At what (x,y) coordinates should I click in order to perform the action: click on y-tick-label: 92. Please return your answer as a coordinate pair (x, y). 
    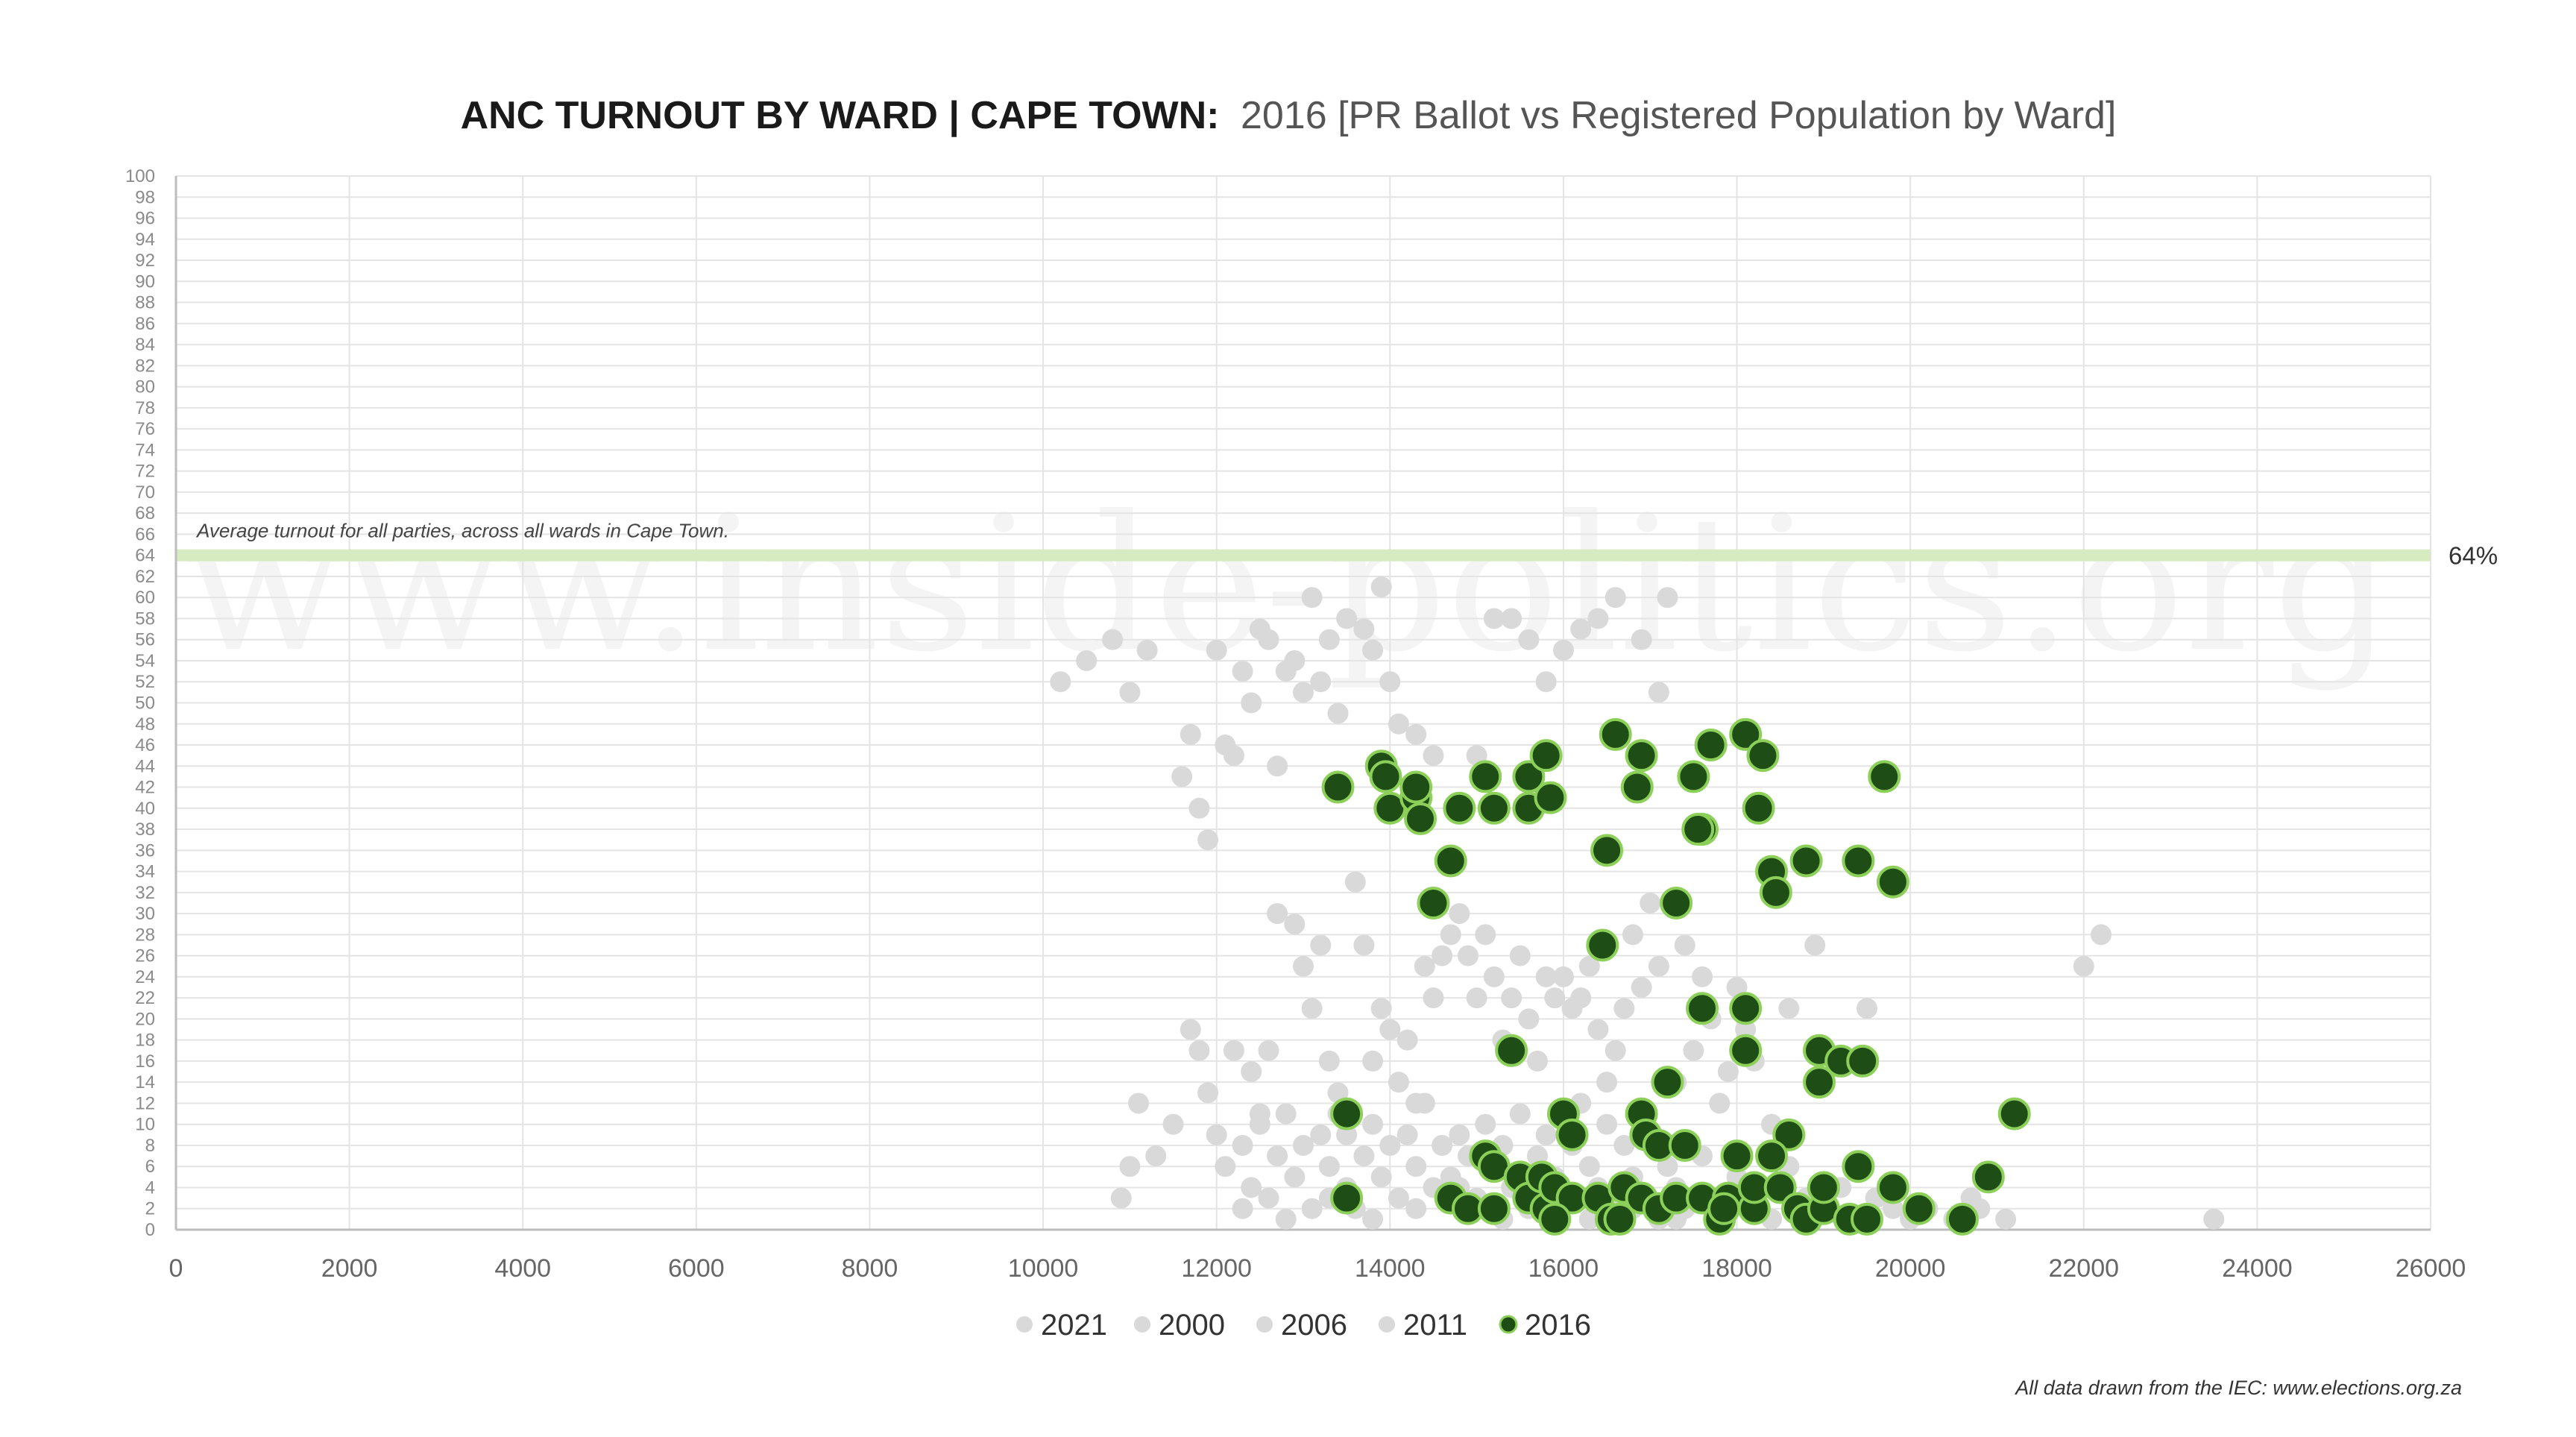
    Looking at the image, I should click on (145, 261).